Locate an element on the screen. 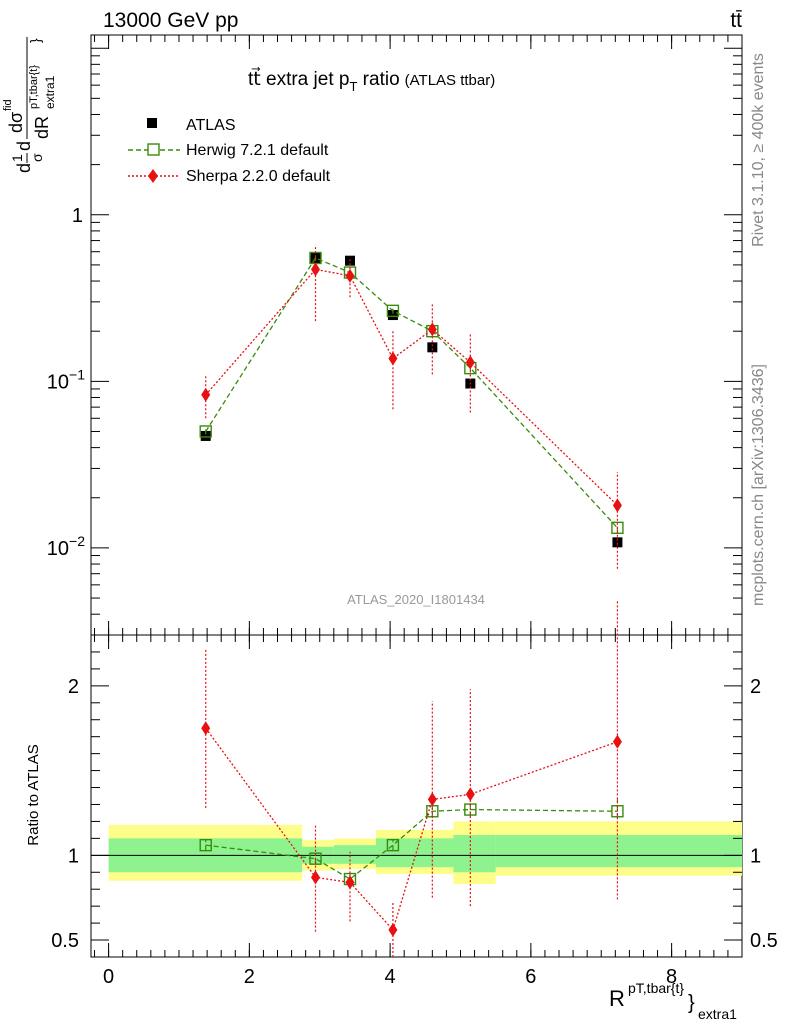 Image resolution: width=786 pixels, height=1024 pixels. legend-label-sherpa: Sherpa 2.2.0 default is located at coordinates (258, 176).